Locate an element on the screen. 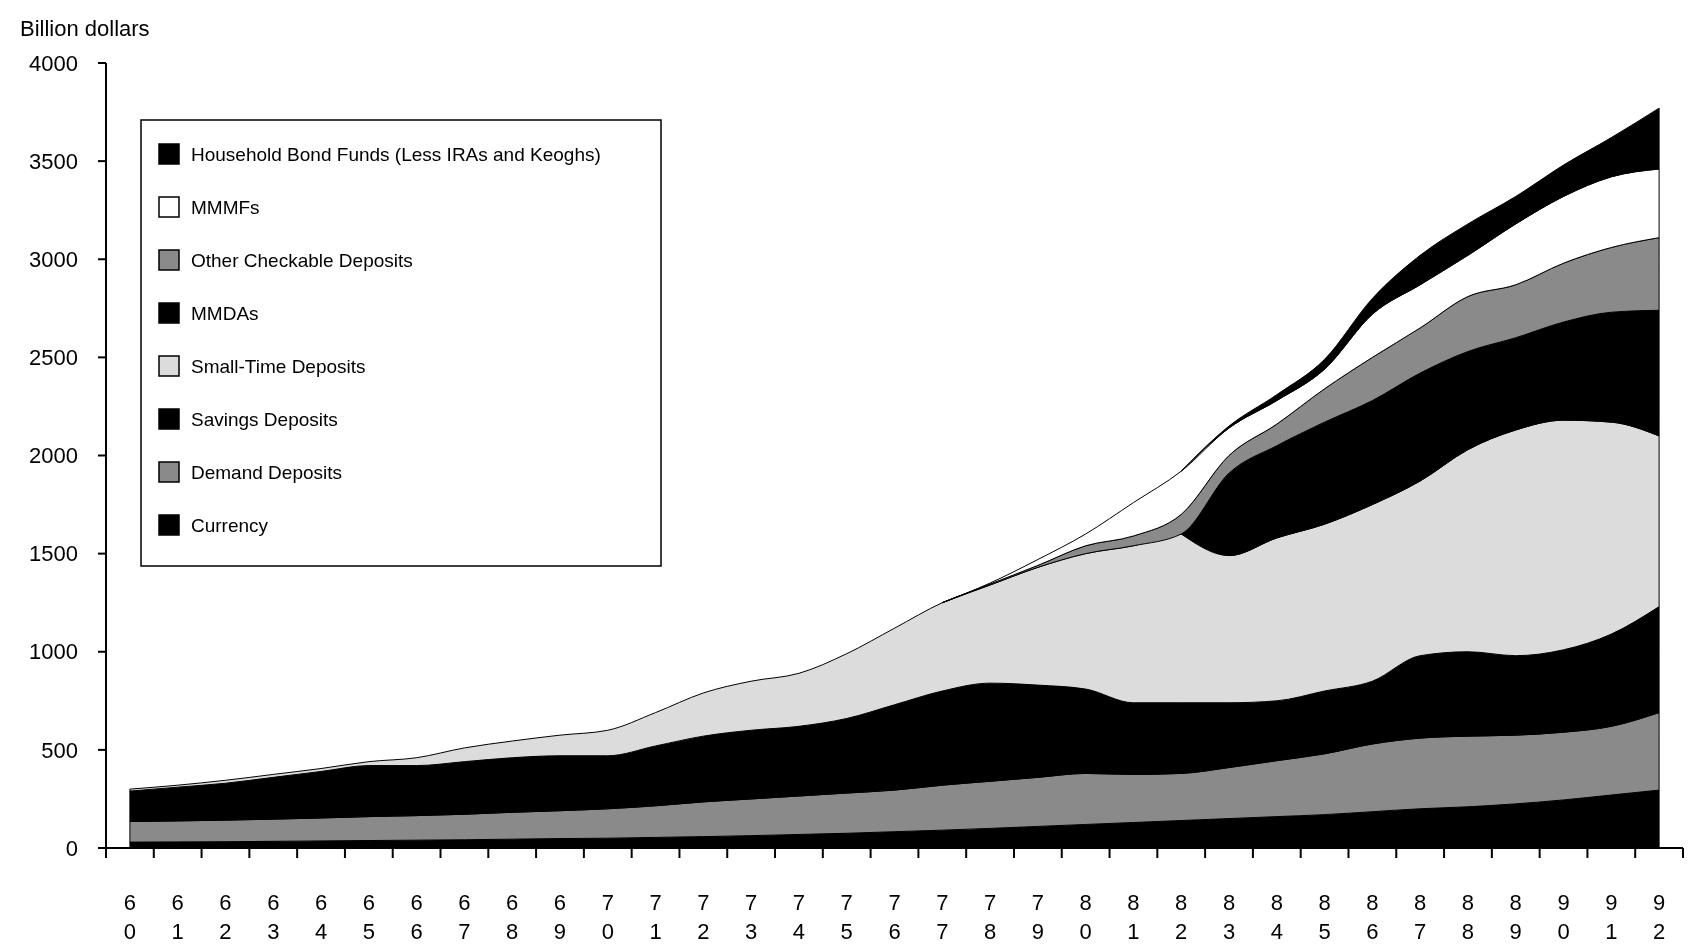  x-tick-label: 75 is located at coordinates (846, 917).